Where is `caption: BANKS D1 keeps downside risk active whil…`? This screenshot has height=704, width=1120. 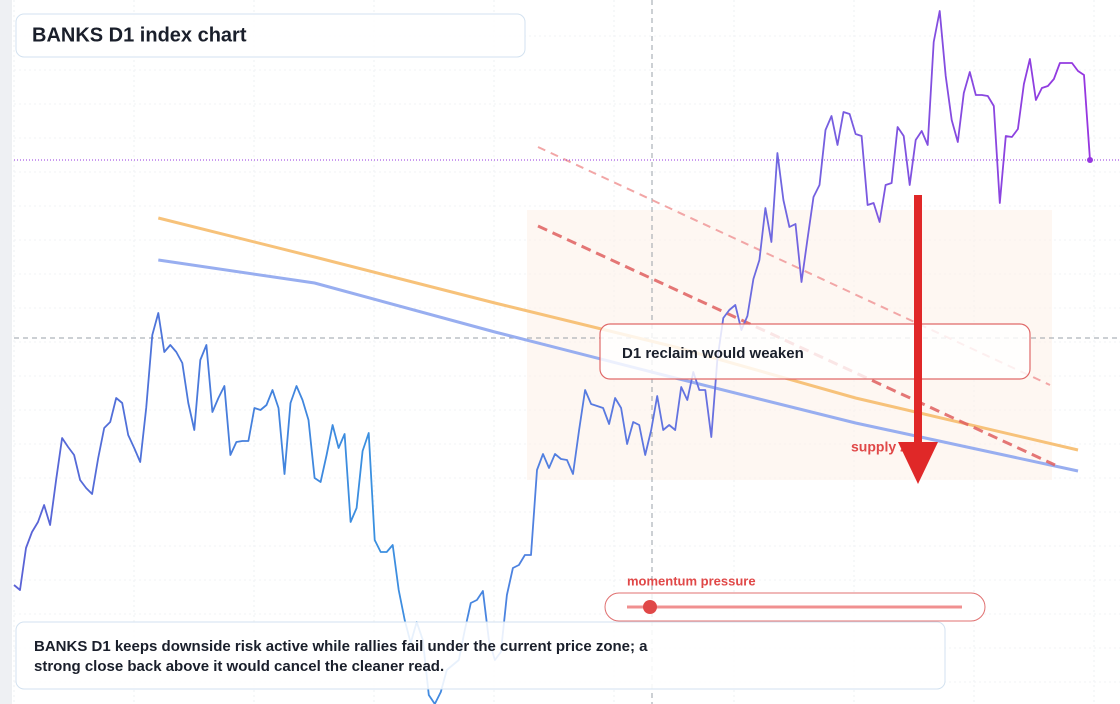 caption: BANKS D1 keeps downside risk active whil… is located at coordinates (341, 656).